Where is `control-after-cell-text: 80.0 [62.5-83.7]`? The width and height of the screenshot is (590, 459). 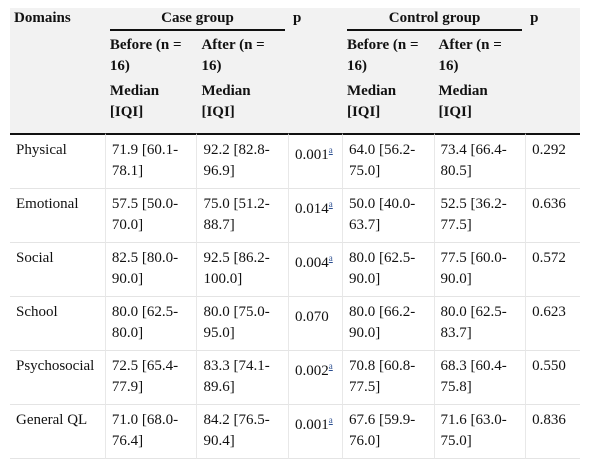
control-after-cell-text: 80.0 [62.5-83.7] is located at coordinates (473, 322).